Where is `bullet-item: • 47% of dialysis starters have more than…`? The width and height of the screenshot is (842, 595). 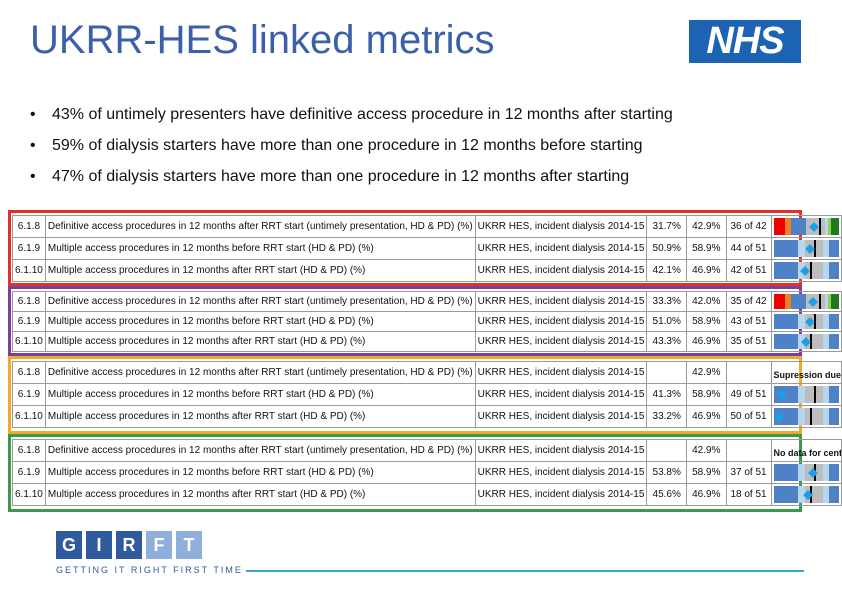 bullet-item: • 47% of dialysis starters have more than… is located at coordinates (330, 176).